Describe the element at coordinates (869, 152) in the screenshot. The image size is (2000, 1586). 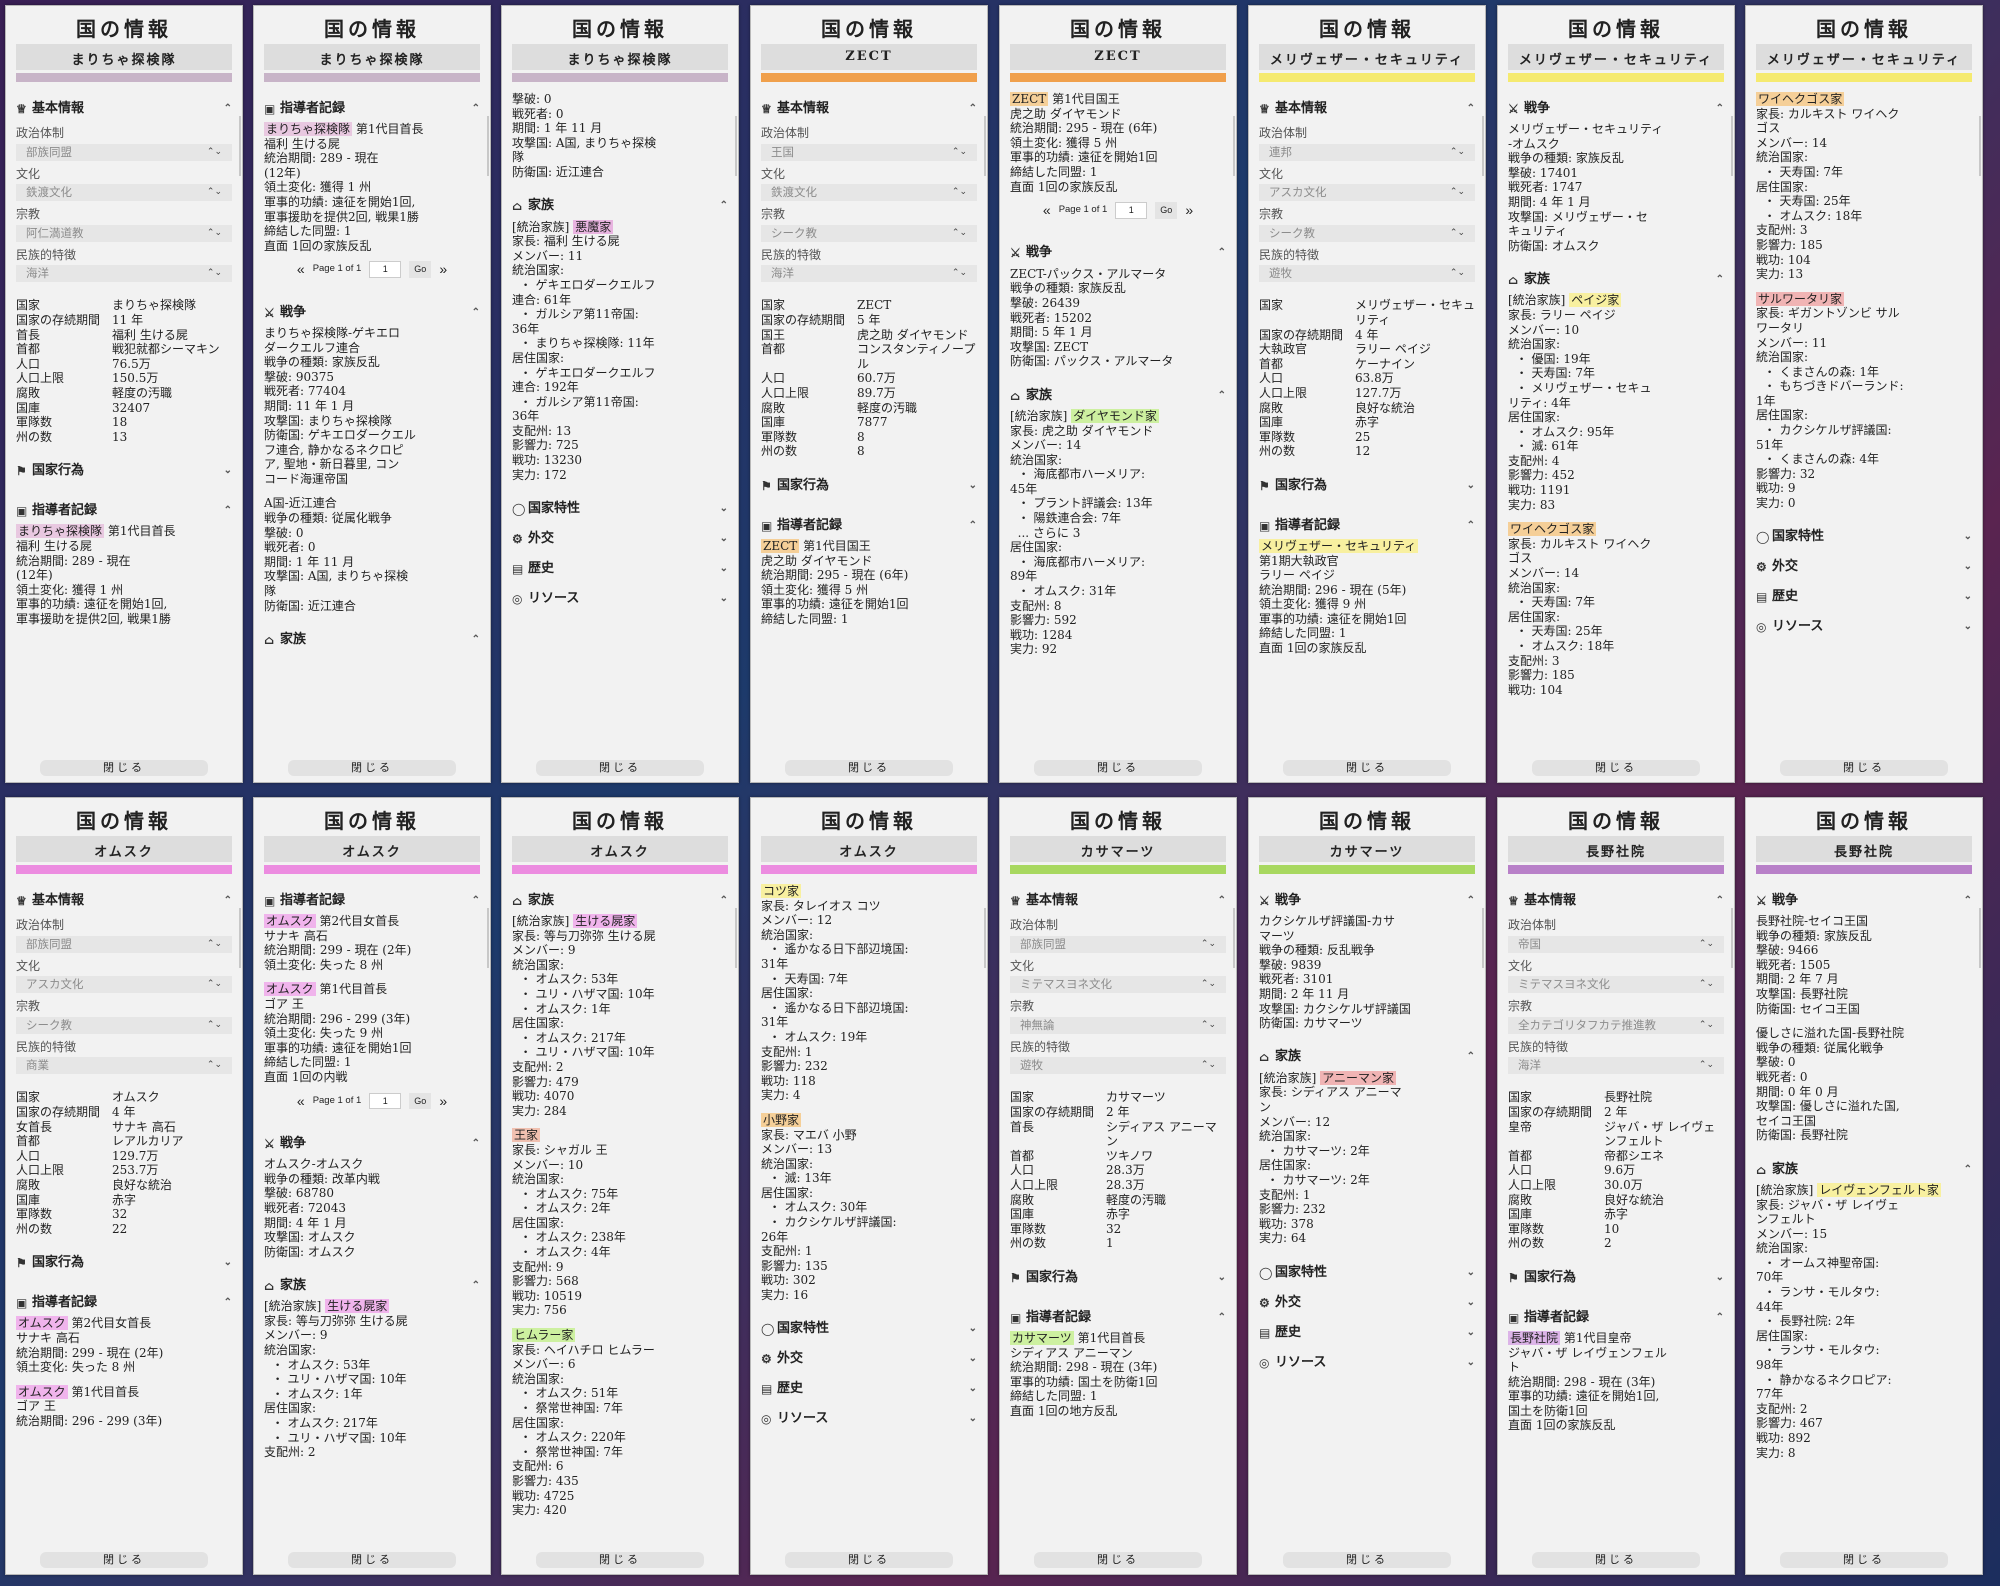
I see `dropdown-select: 王国 ⌃⌄` at that location.